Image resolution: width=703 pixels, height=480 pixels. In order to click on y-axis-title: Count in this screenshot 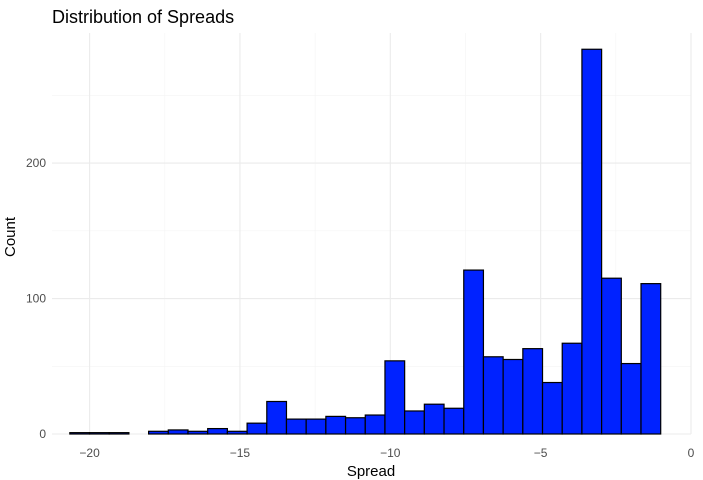, I will do `click(10, 236)`.